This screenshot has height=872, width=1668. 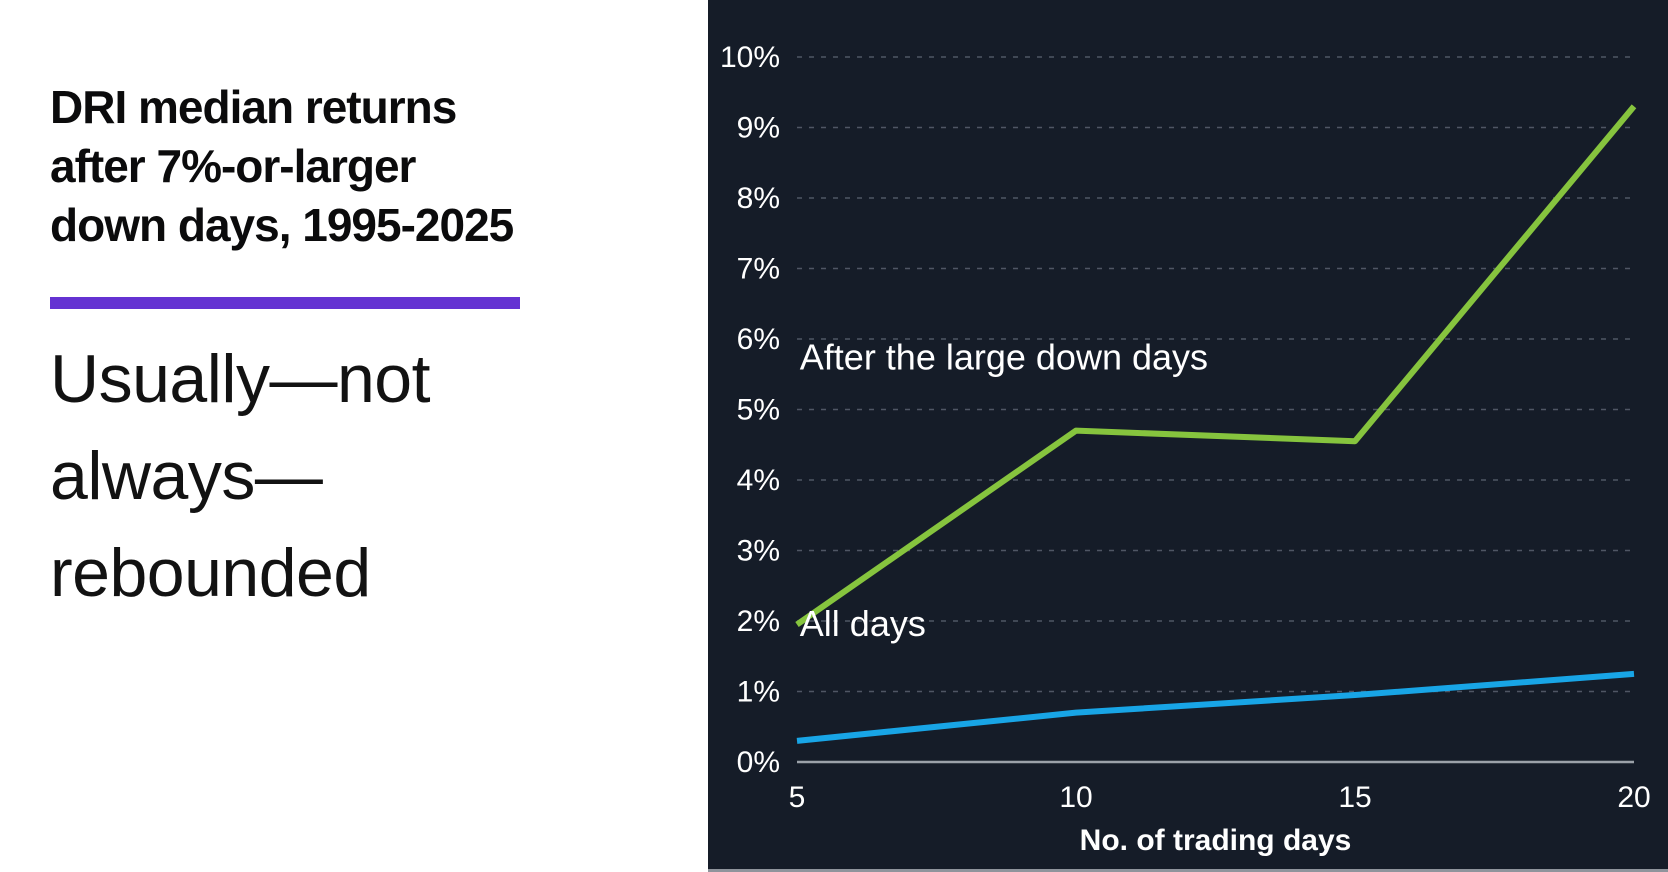 What do you see at coordinates (758, 410) in the screenshot?
I see `y-tick-label-5%: 5%` at bounding box center [758, 410].